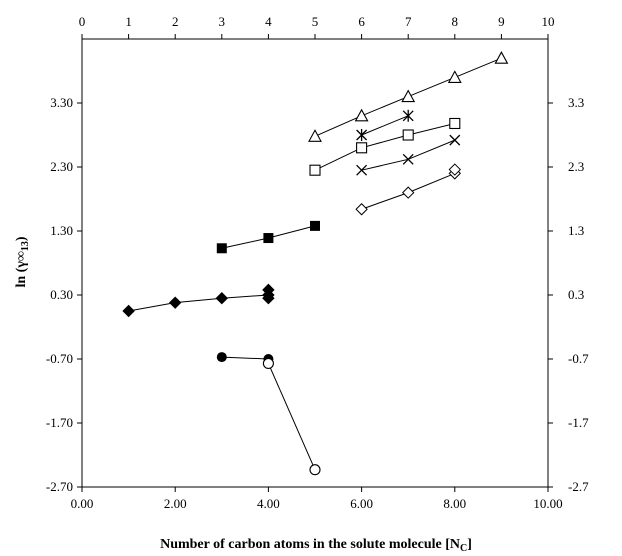 Image resolution: width=622 pixels, height=556 pixels. What do you see at coordinates (361, 503) in the screenshot?
I see `x-tick-label-bottom: 6.00` at bounding box center [361, 503].